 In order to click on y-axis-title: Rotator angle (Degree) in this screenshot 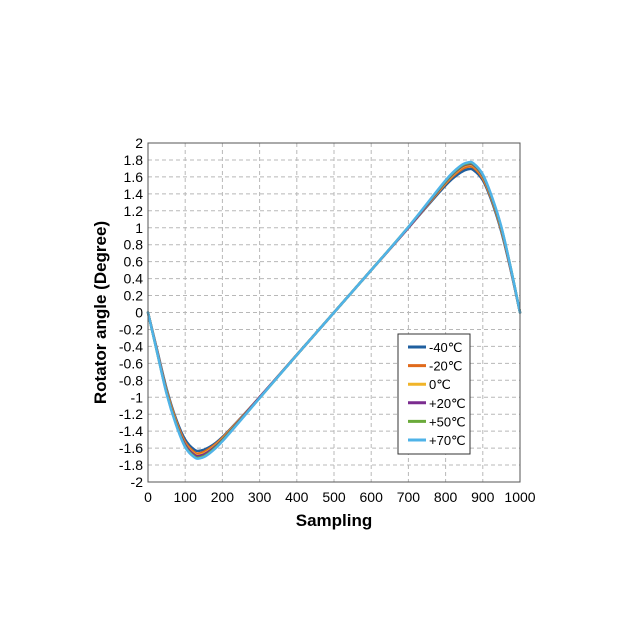, I will do `click(100, 312)`.